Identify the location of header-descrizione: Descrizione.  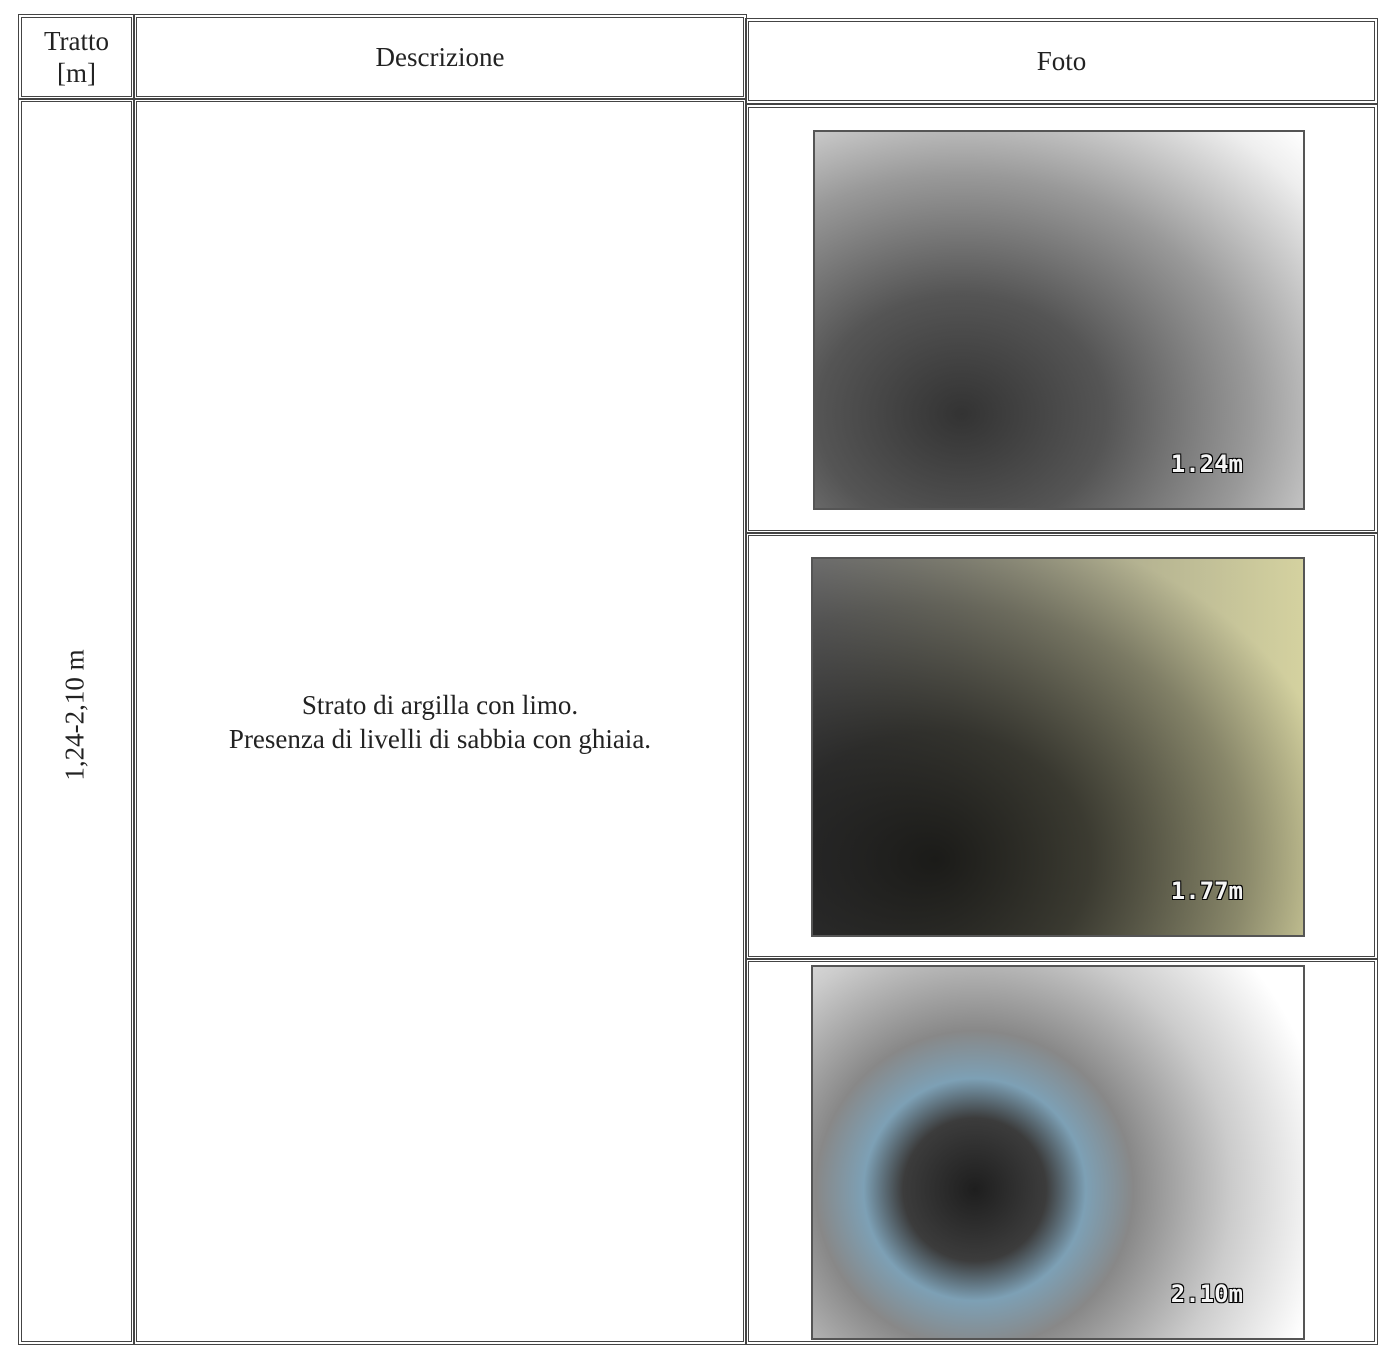
(440, 57).